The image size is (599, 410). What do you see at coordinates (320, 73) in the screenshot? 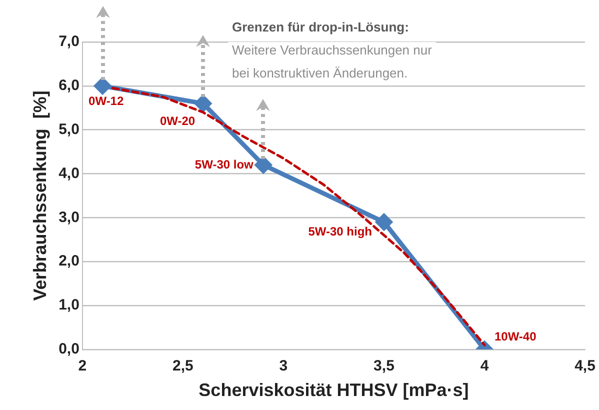
I see `annotation: bei konstruktiven Änderungen.` at bounding box center [320, 73].